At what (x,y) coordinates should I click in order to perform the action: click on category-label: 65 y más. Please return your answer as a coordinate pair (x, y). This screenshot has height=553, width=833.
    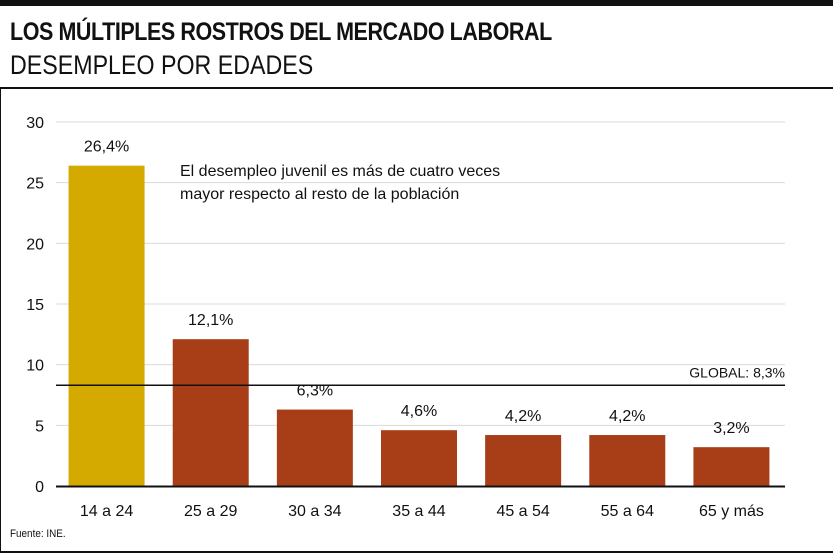
    Looking at the image, I should click on (731, 511).